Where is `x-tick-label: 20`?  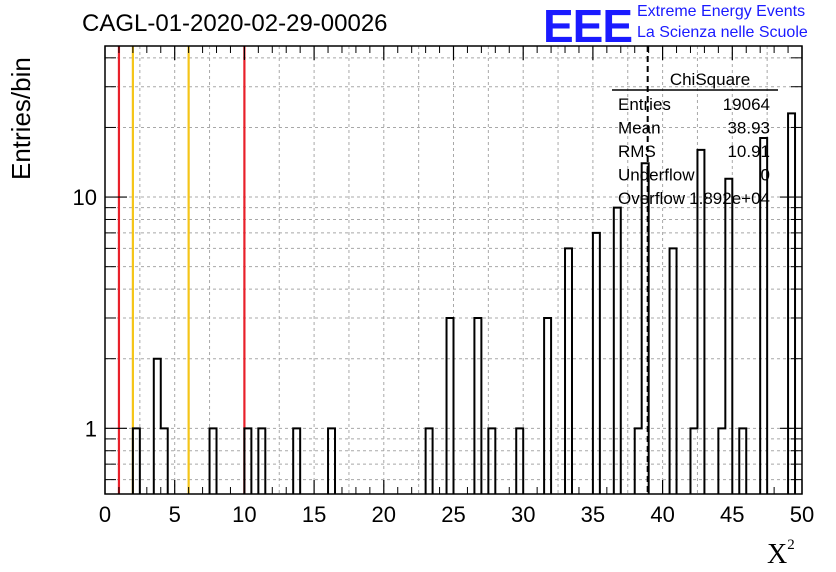 x-tick-label: 20 is located at coordinates (384, 514).